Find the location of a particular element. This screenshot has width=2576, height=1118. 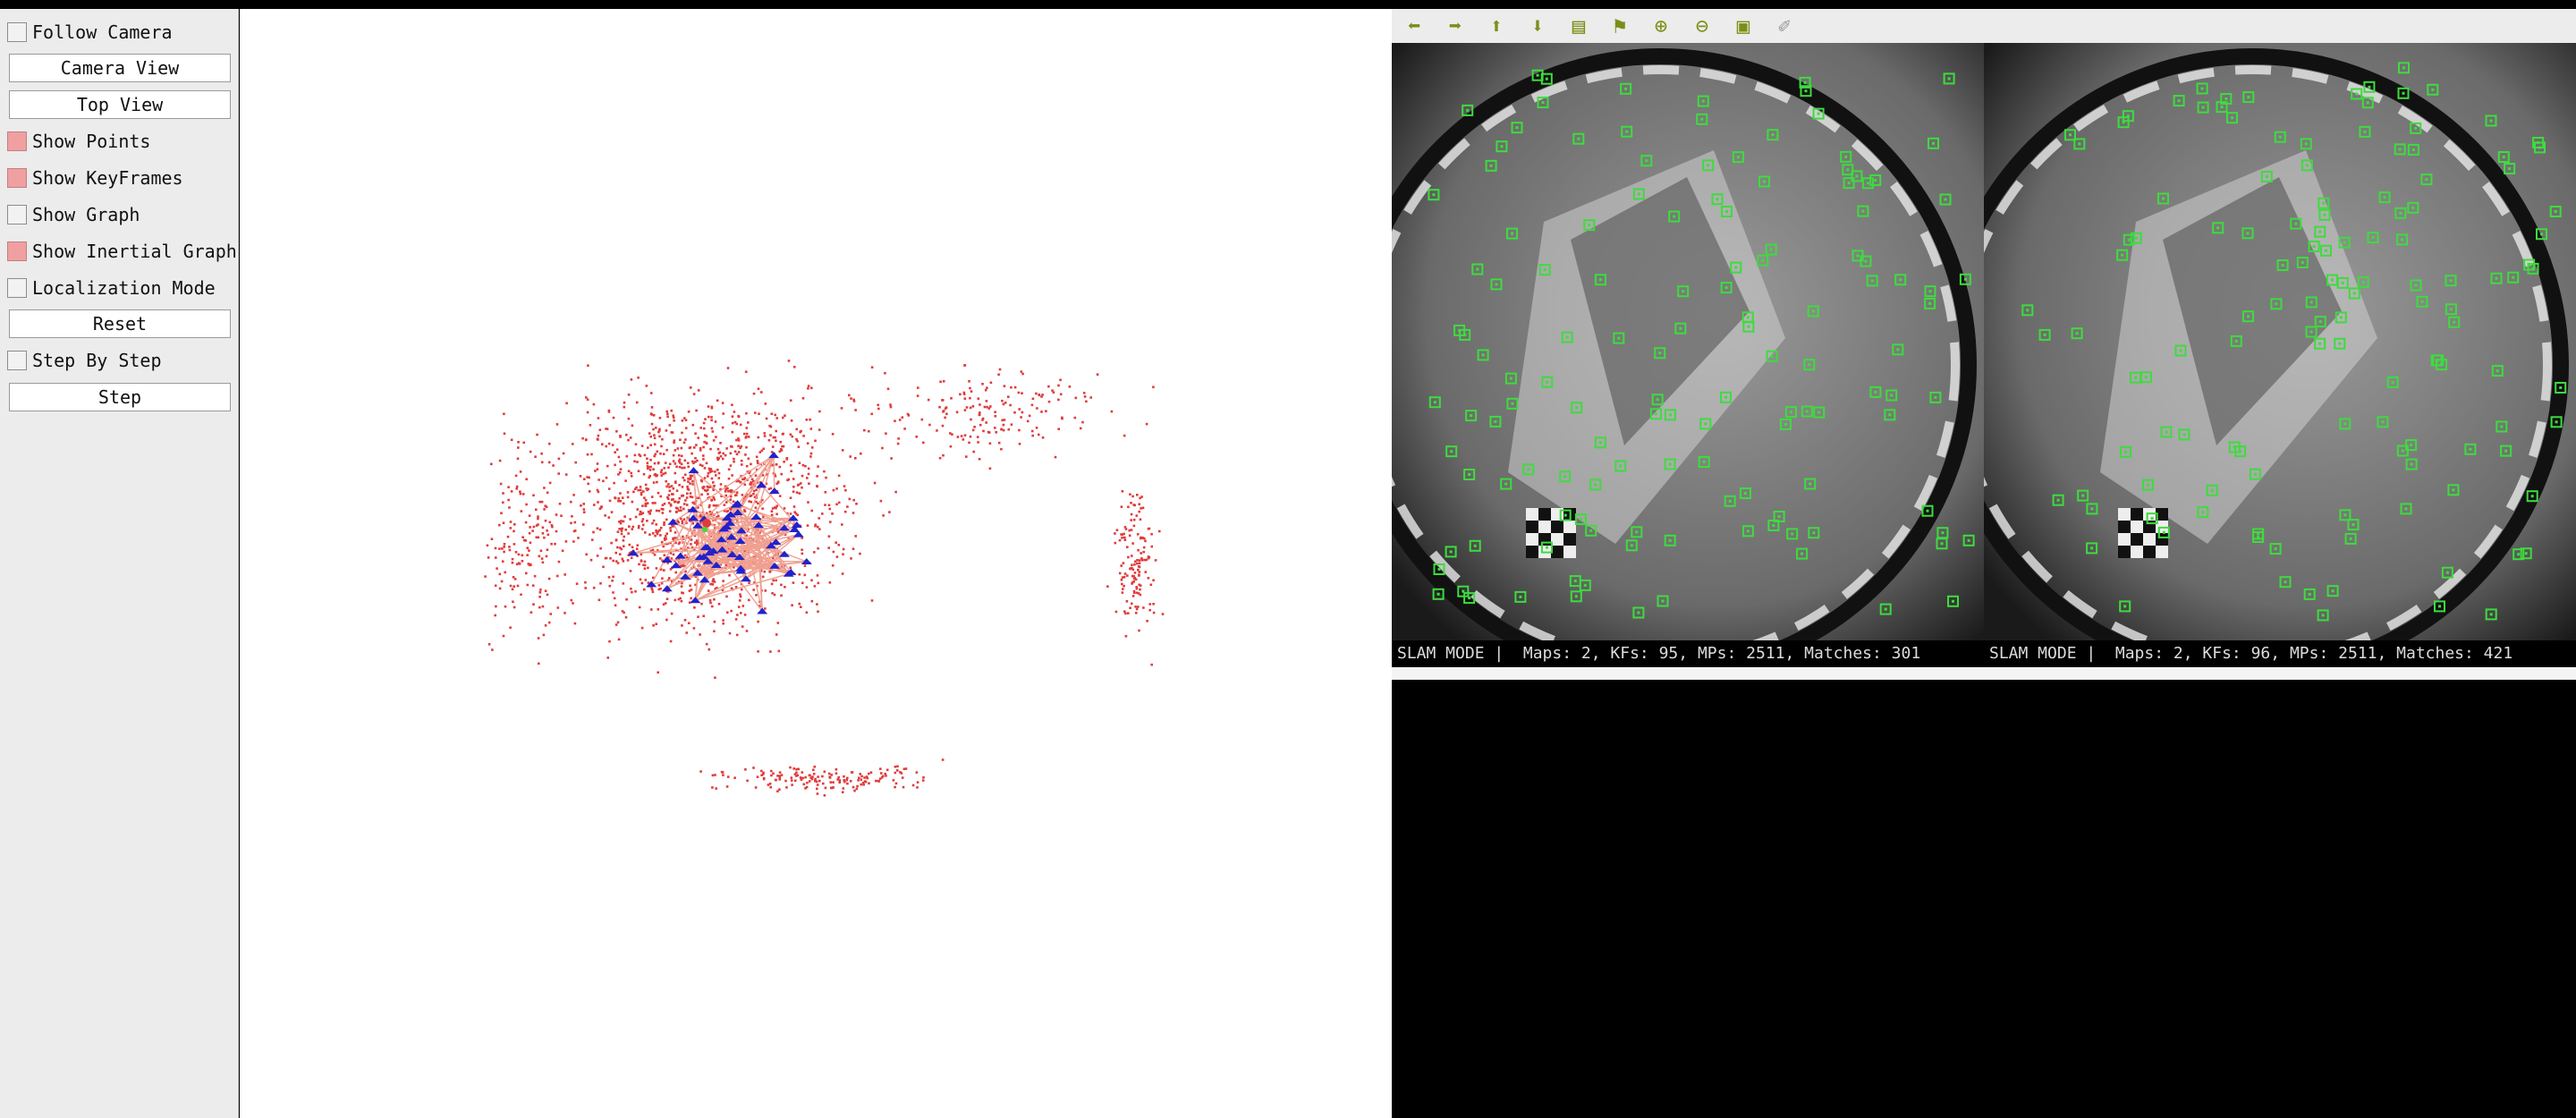

reset-button: Reset is located at coordinates (120, 324).